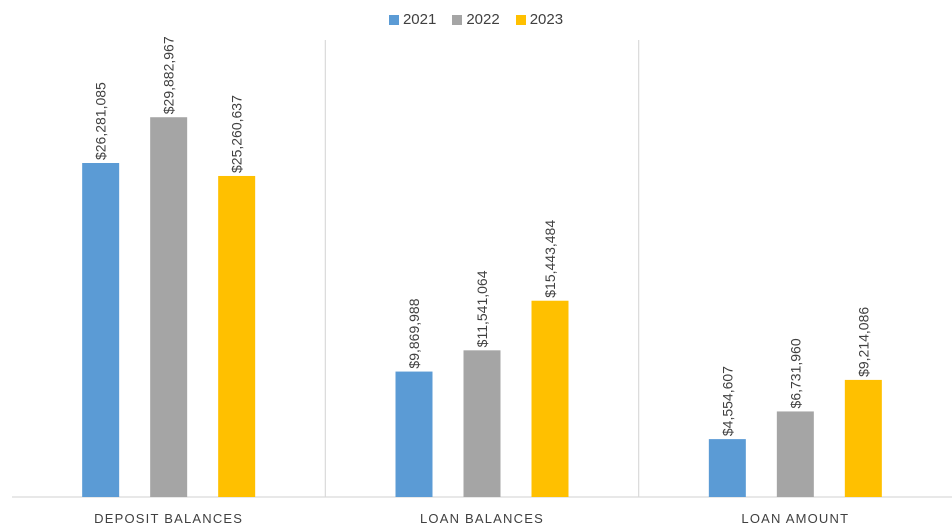 The width and height of the screenshot is (952, 529). Describe the element at coordinates (419, 19) in the screenshot. I see `legend-label-2021: 2021` at that location.